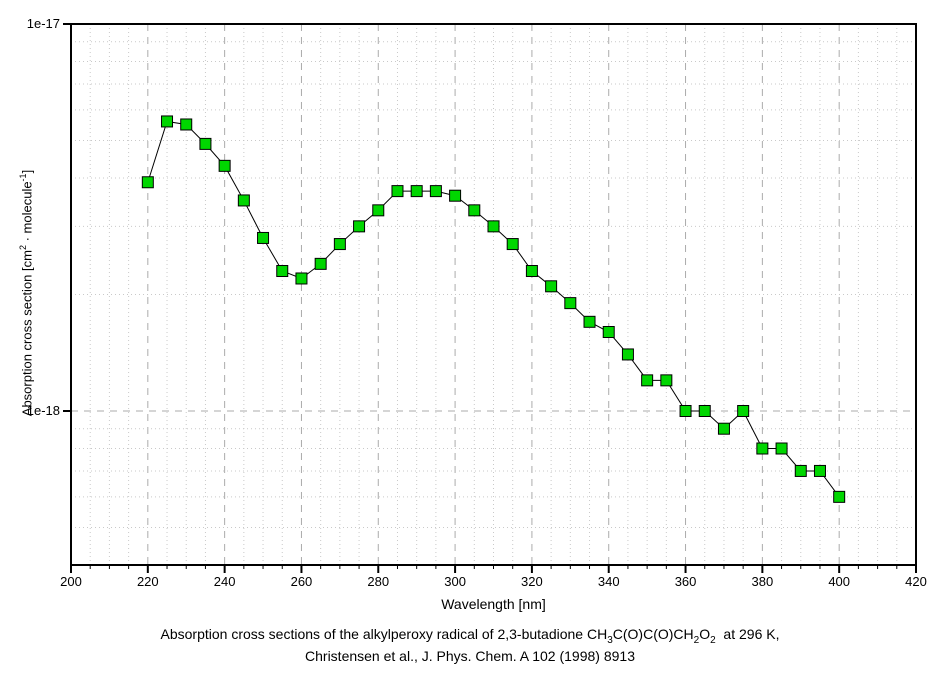 The width and height of the screenshot is (940, 673). Describe the element at coordinates (43, 410) in the screenshot. I see `y-tick-label: 1e-18` at that location.